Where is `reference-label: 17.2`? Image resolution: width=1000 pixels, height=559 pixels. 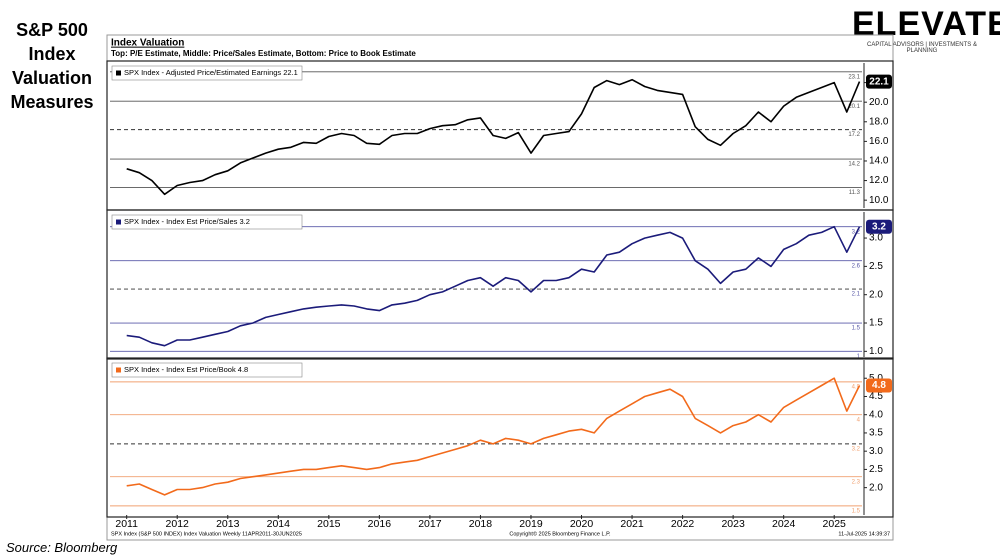
reference-label: 17.2 is located at coordinates (854, 135).